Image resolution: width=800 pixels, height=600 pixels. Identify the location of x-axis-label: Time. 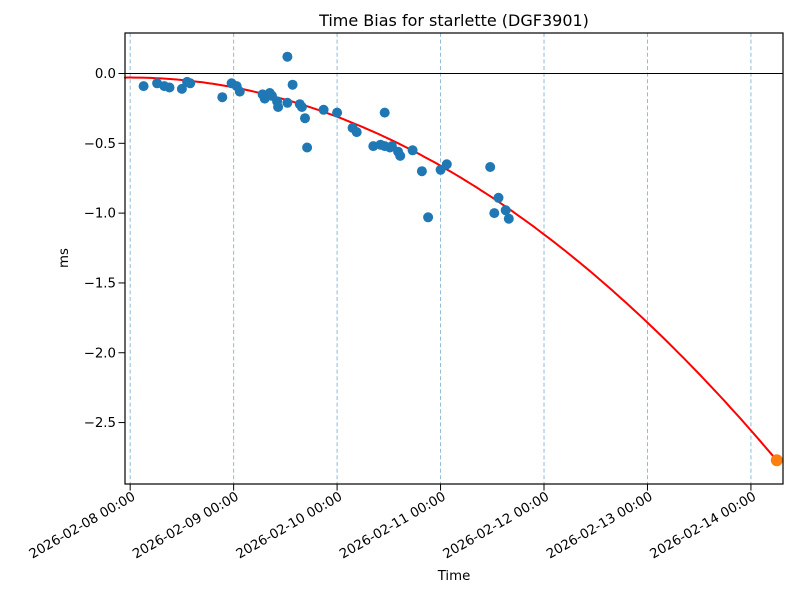
(454, 576).